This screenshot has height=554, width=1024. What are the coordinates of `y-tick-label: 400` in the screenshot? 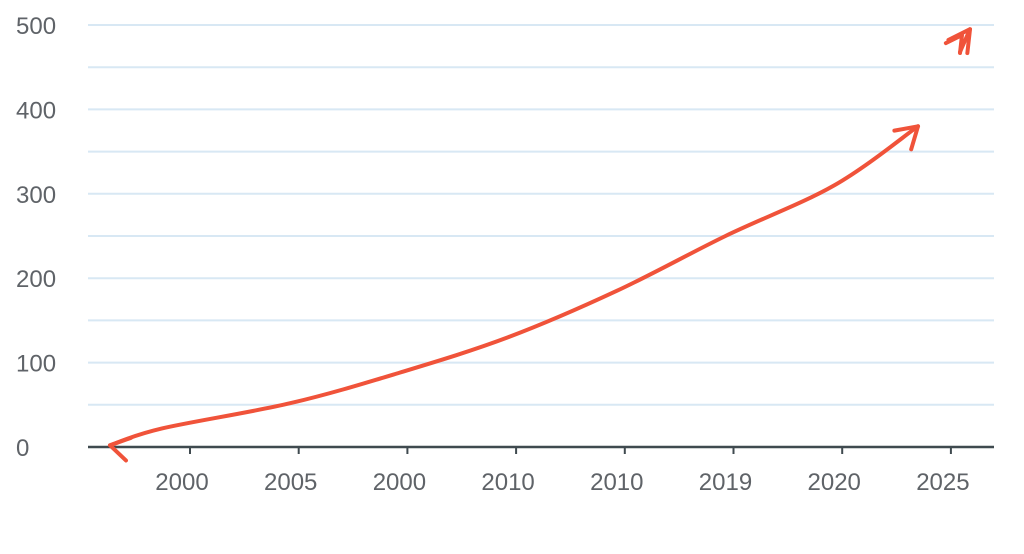 It's located at (36, 110).